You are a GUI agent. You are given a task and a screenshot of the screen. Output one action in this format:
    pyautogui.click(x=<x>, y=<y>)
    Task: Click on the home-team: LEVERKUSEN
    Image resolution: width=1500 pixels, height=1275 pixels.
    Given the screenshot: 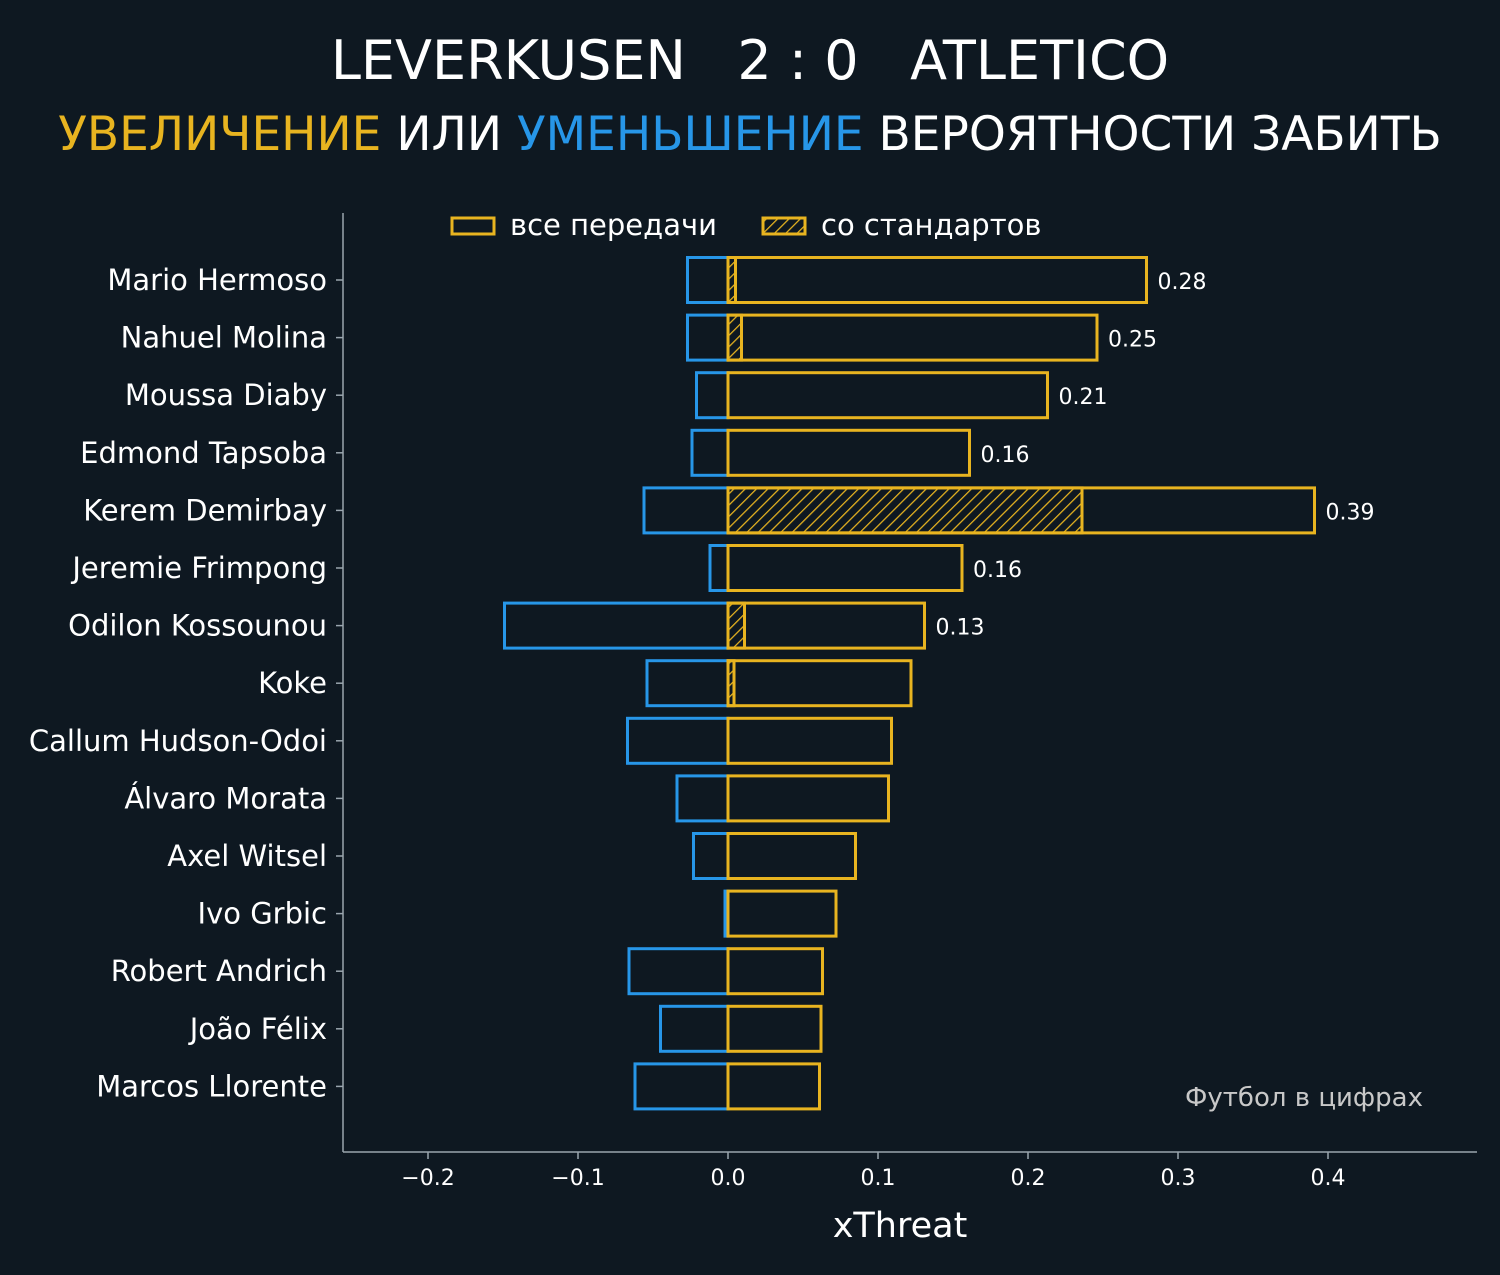 What is the action you would take?
    pyautogui.click(x=508, y=60)
    